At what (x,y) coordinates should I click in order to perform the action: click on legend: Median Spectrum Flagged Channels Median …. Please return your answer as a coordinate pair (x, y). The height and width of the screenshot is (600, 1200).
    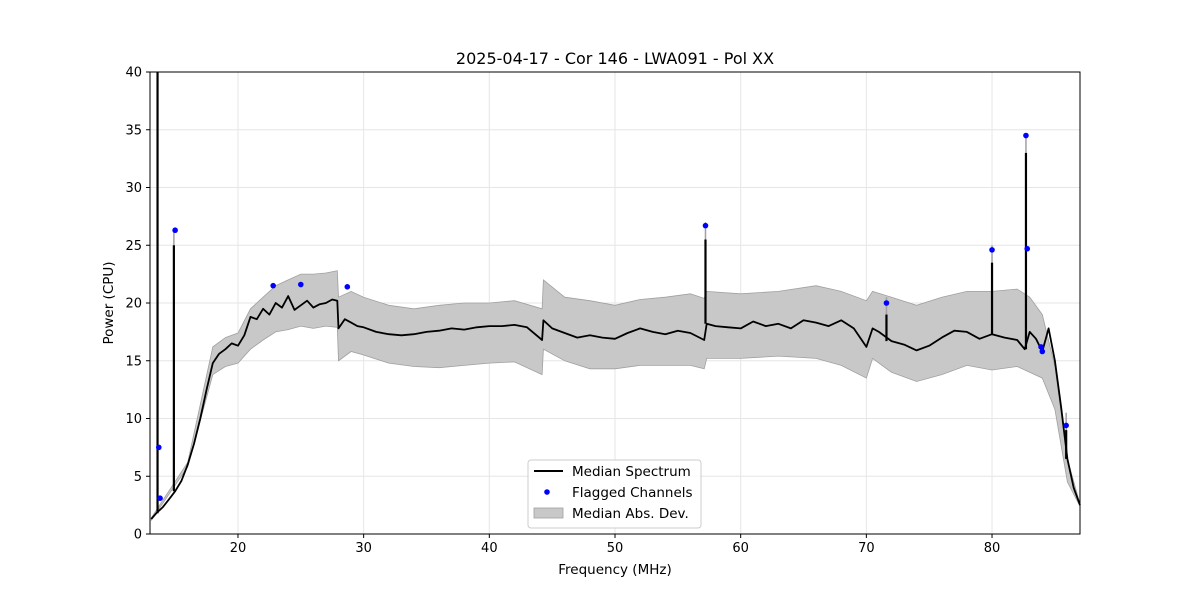
    Looking at the image, I should click on (614, 494).